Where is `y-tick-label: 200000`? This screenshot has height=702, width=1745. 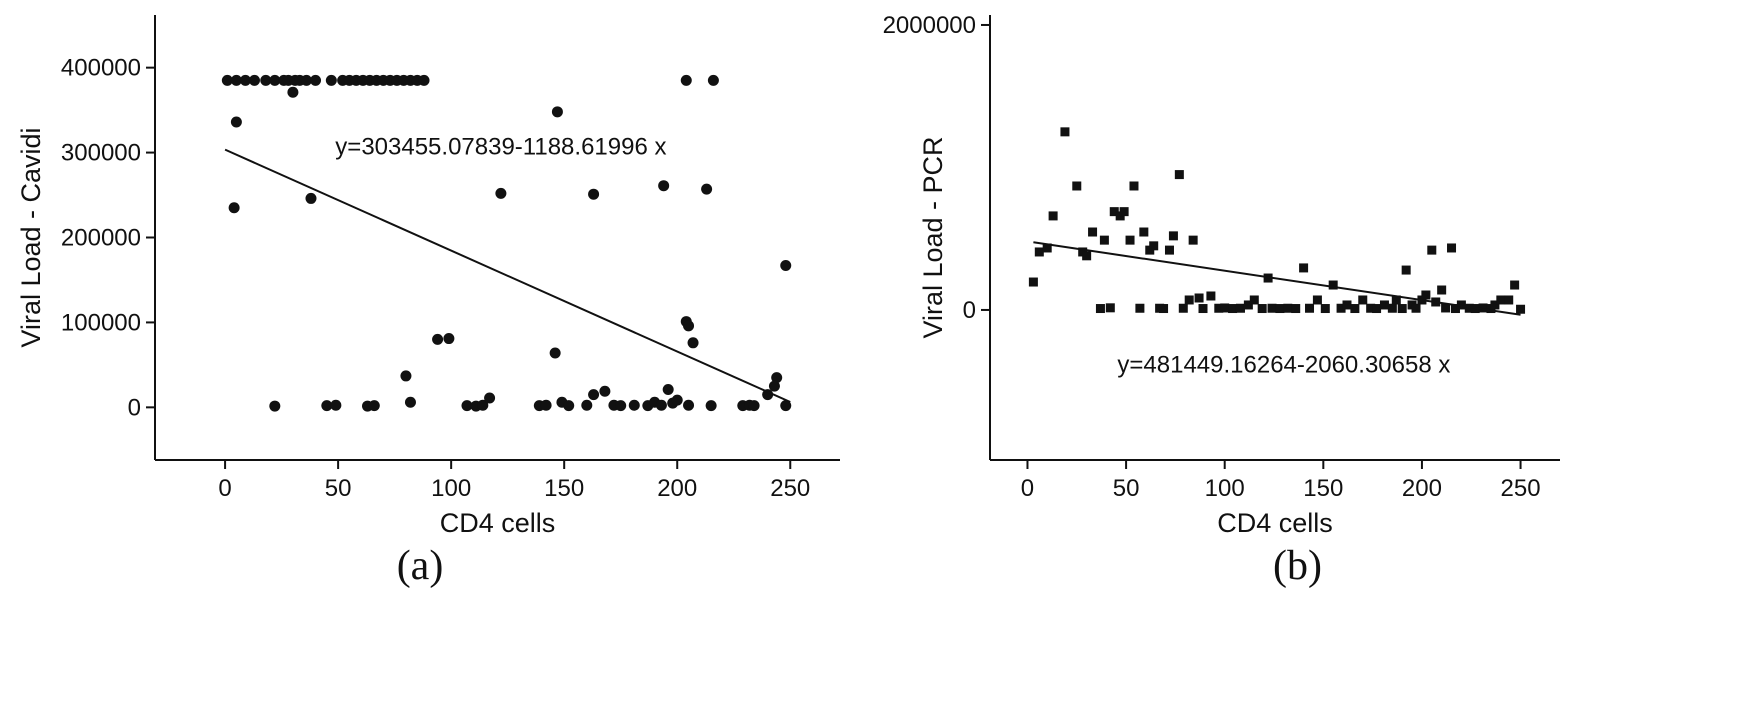
y-tick-label: 200000 is located at coordinates (101, 238).